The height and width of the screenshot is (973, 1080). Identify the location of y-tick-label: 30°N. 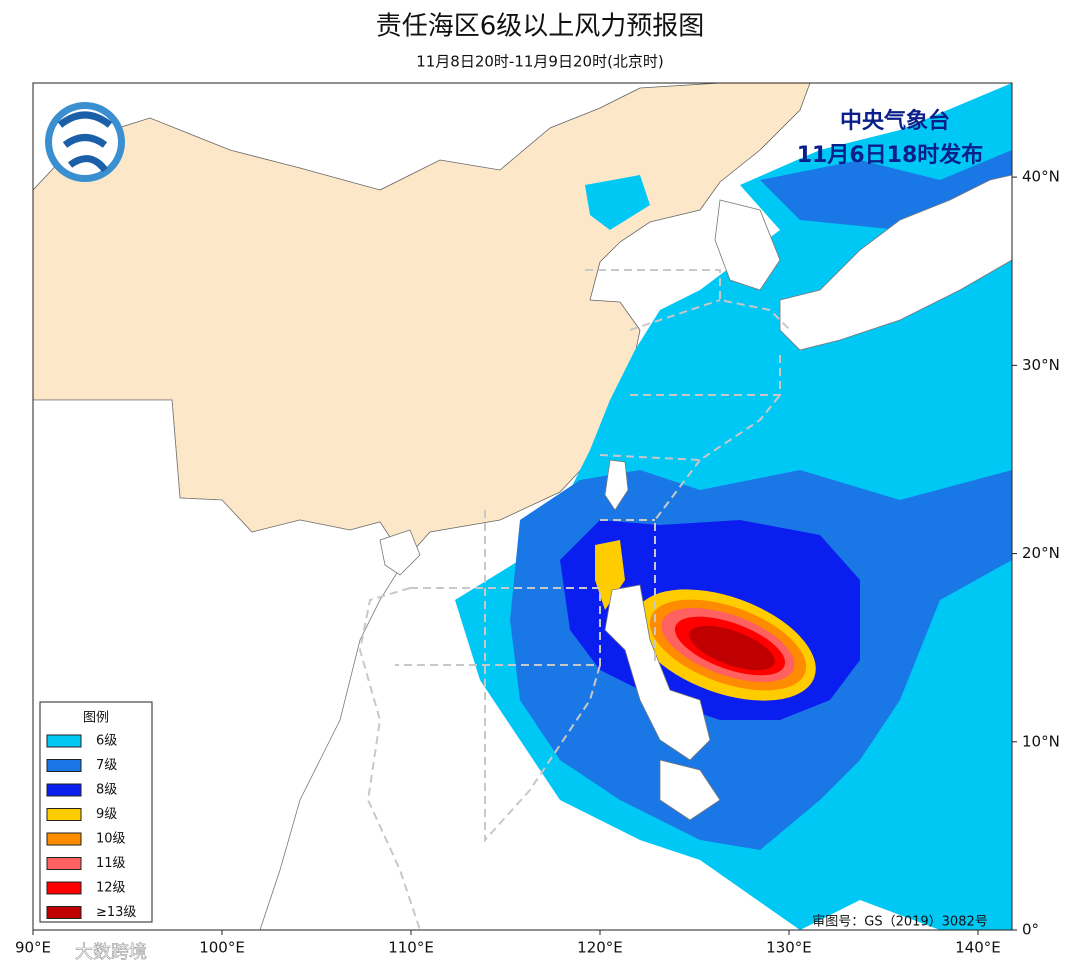
(1041, 365).